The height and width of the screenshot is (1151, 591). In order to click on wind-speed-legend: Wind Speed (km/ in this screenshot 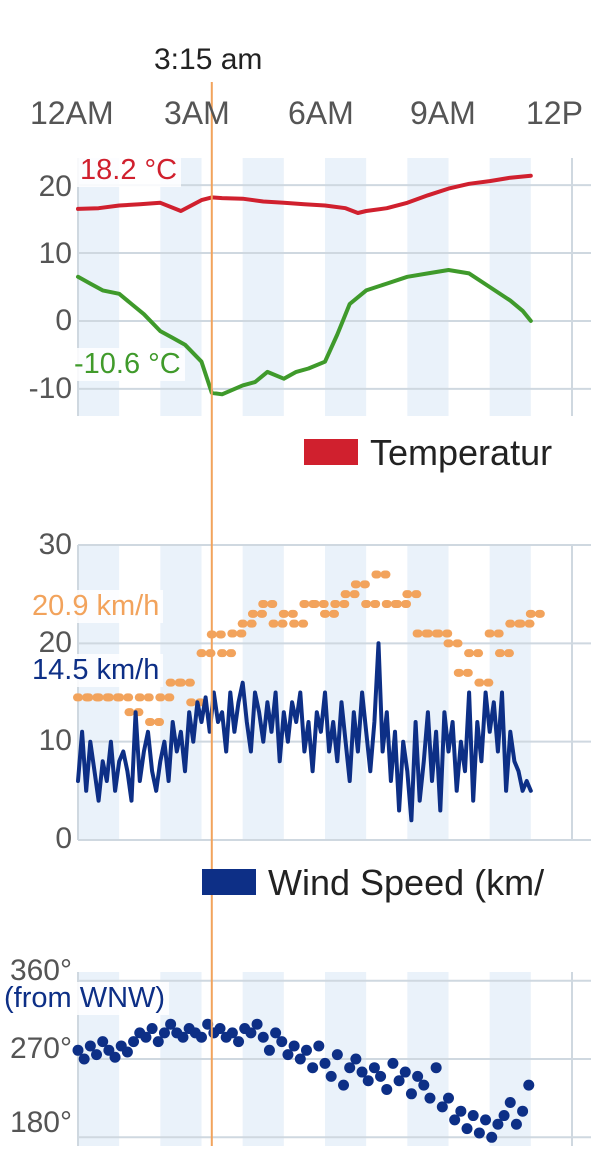, I will do `click(373, 883)`.